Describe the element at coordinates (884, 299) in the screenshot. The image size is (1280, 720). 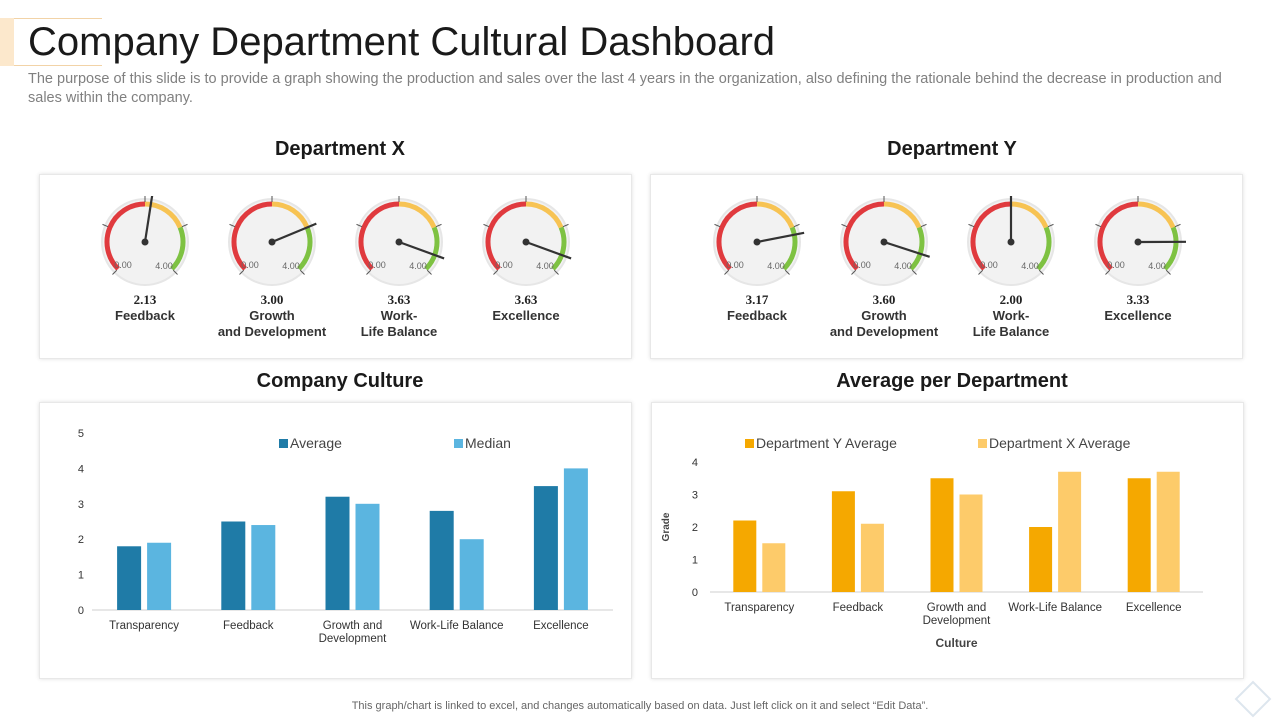
I see `gauge-value: 3.60` at that location.